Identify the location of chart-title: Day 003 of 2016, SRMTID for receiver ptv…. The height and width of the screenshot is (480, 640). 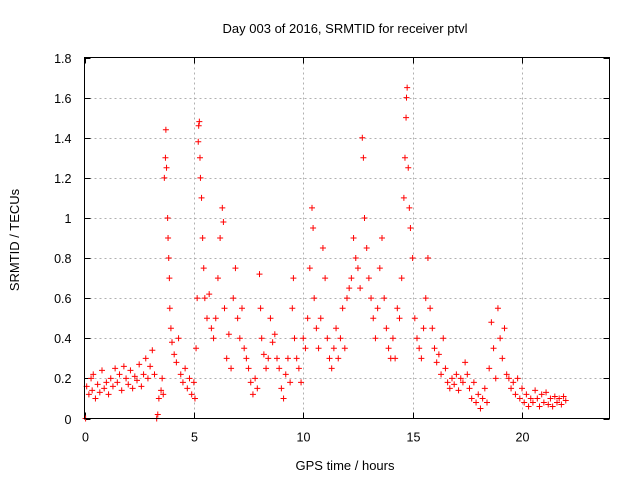
(345, 28).